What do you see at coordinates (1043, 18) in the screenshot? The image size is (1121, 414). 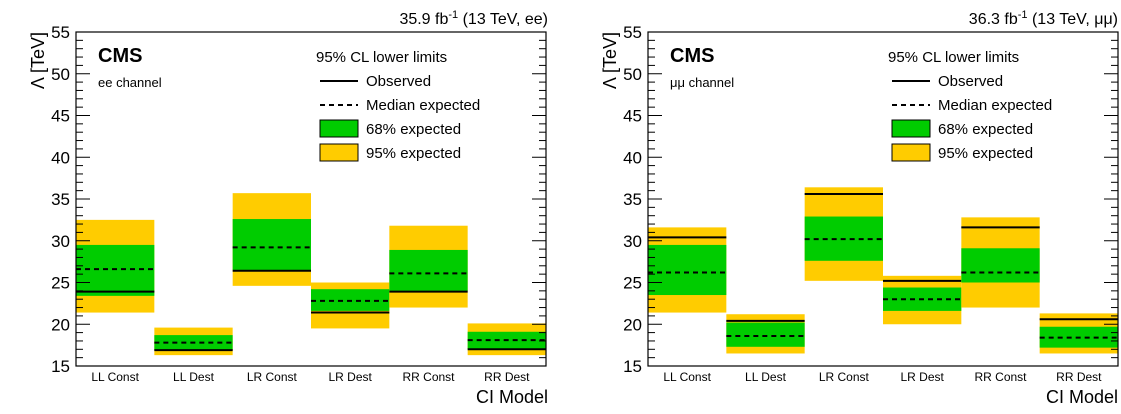 I see `luminosity-label: 36.3 fb-1 (13 TeV, μμ)` at bounding box center [1043, 18].